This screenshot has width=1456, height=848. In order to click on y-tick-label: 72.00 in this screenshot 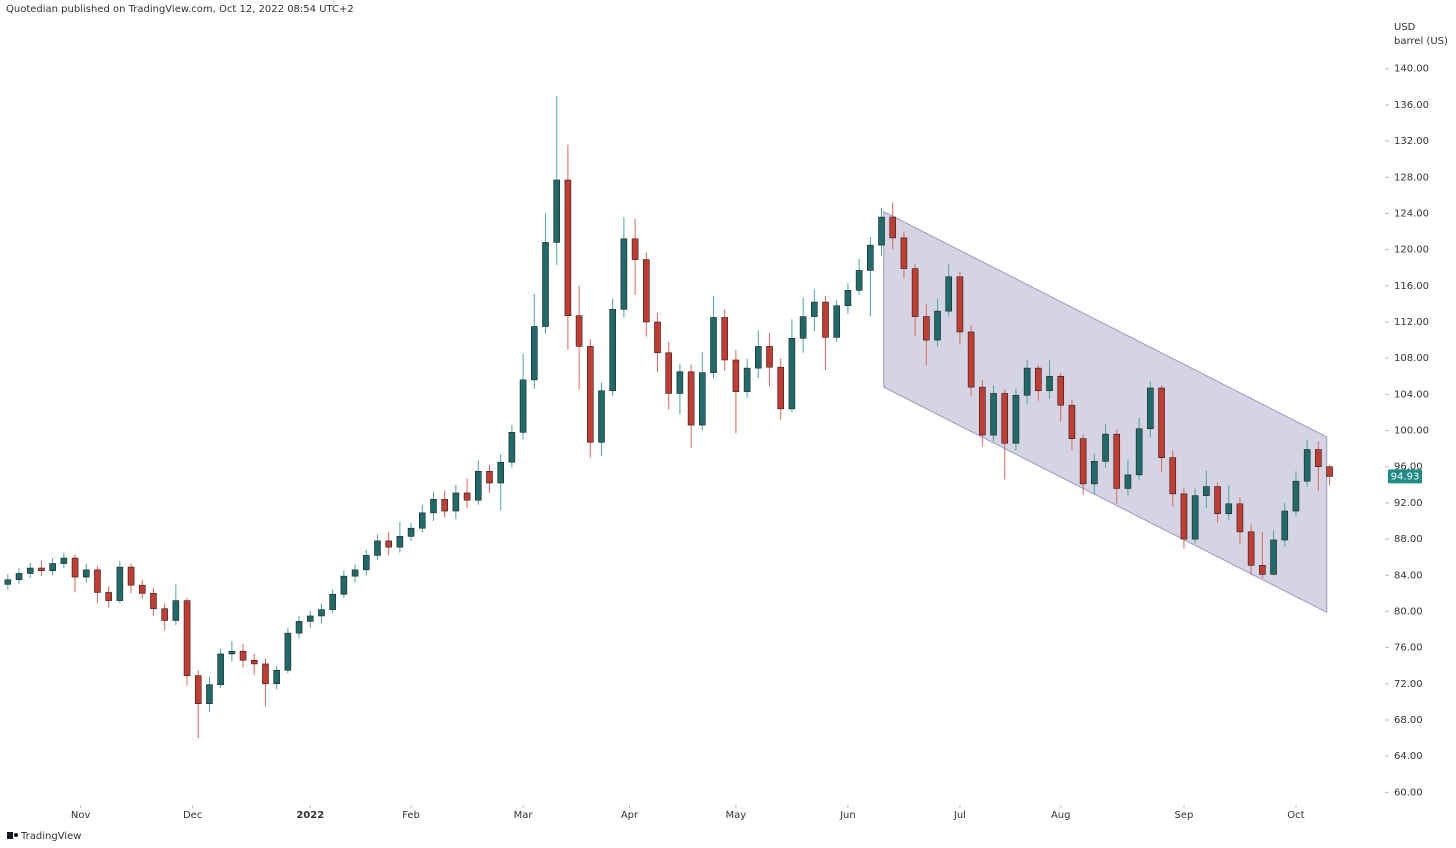, I will do `click(1408, 684)`.